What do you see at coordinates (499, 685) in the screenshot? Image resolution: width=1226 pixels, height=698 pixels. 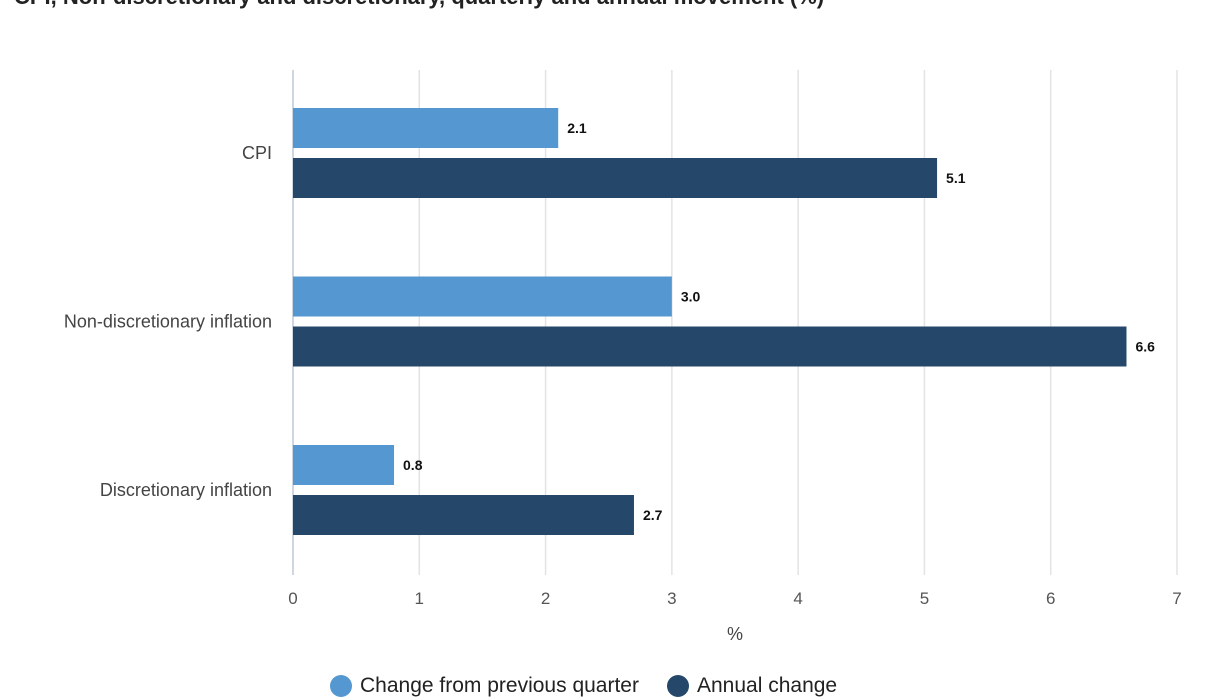 I see `legend-label-quarter: Change from previous quarter` at bounding box center [499, 685].